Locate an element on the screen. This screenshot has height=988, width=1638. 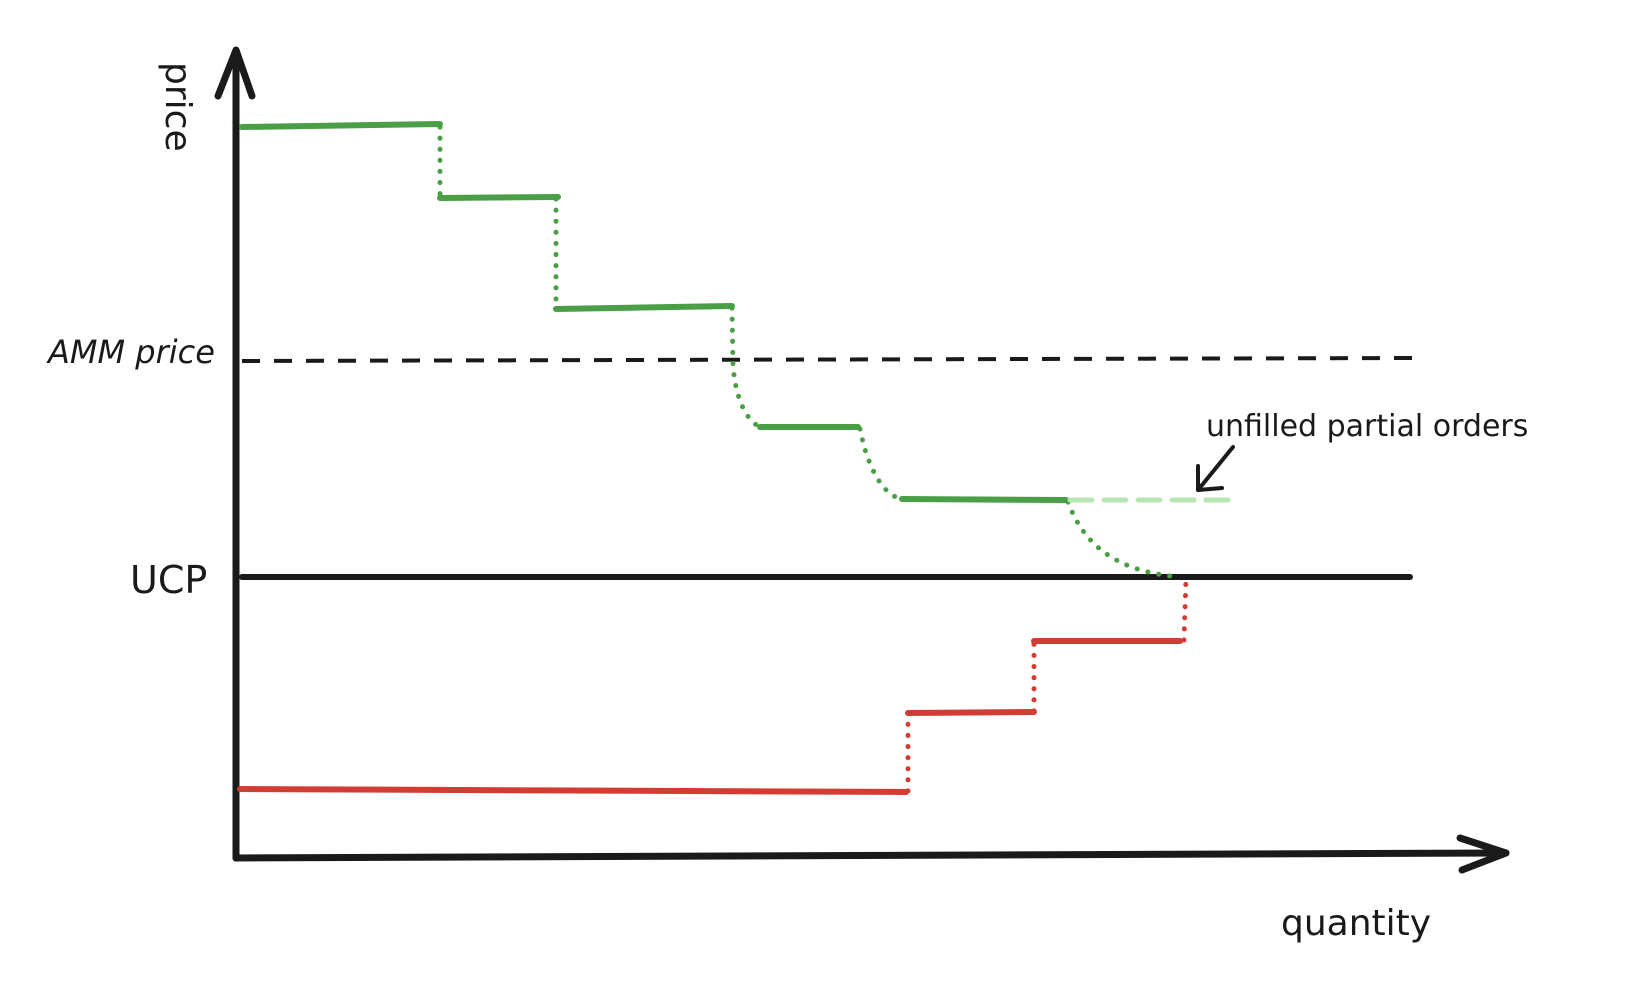
amm-price-label: AMM price is located at coordinates (130, 352).